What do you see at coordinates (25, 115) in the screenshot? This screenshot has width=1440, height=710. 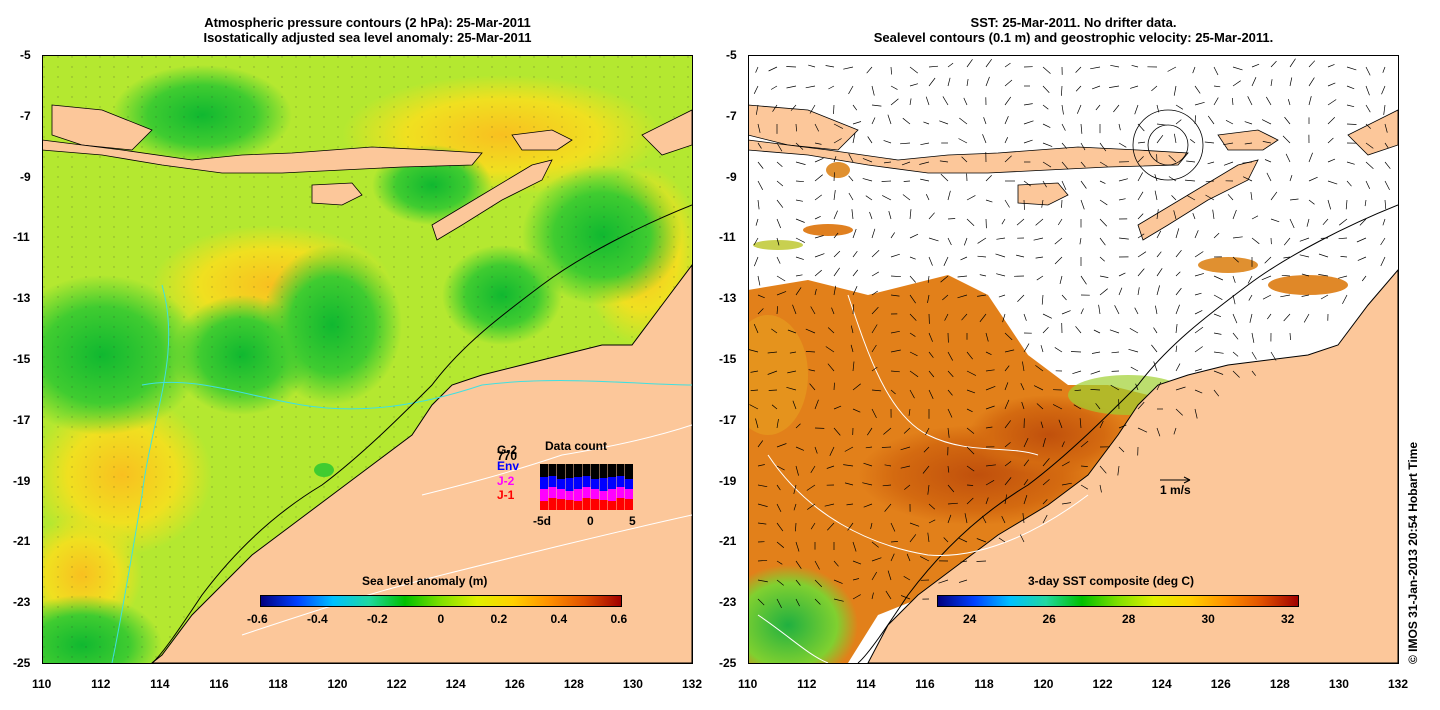 I see `y-axis-tick-label: -7` at bounding box center [25, 115].